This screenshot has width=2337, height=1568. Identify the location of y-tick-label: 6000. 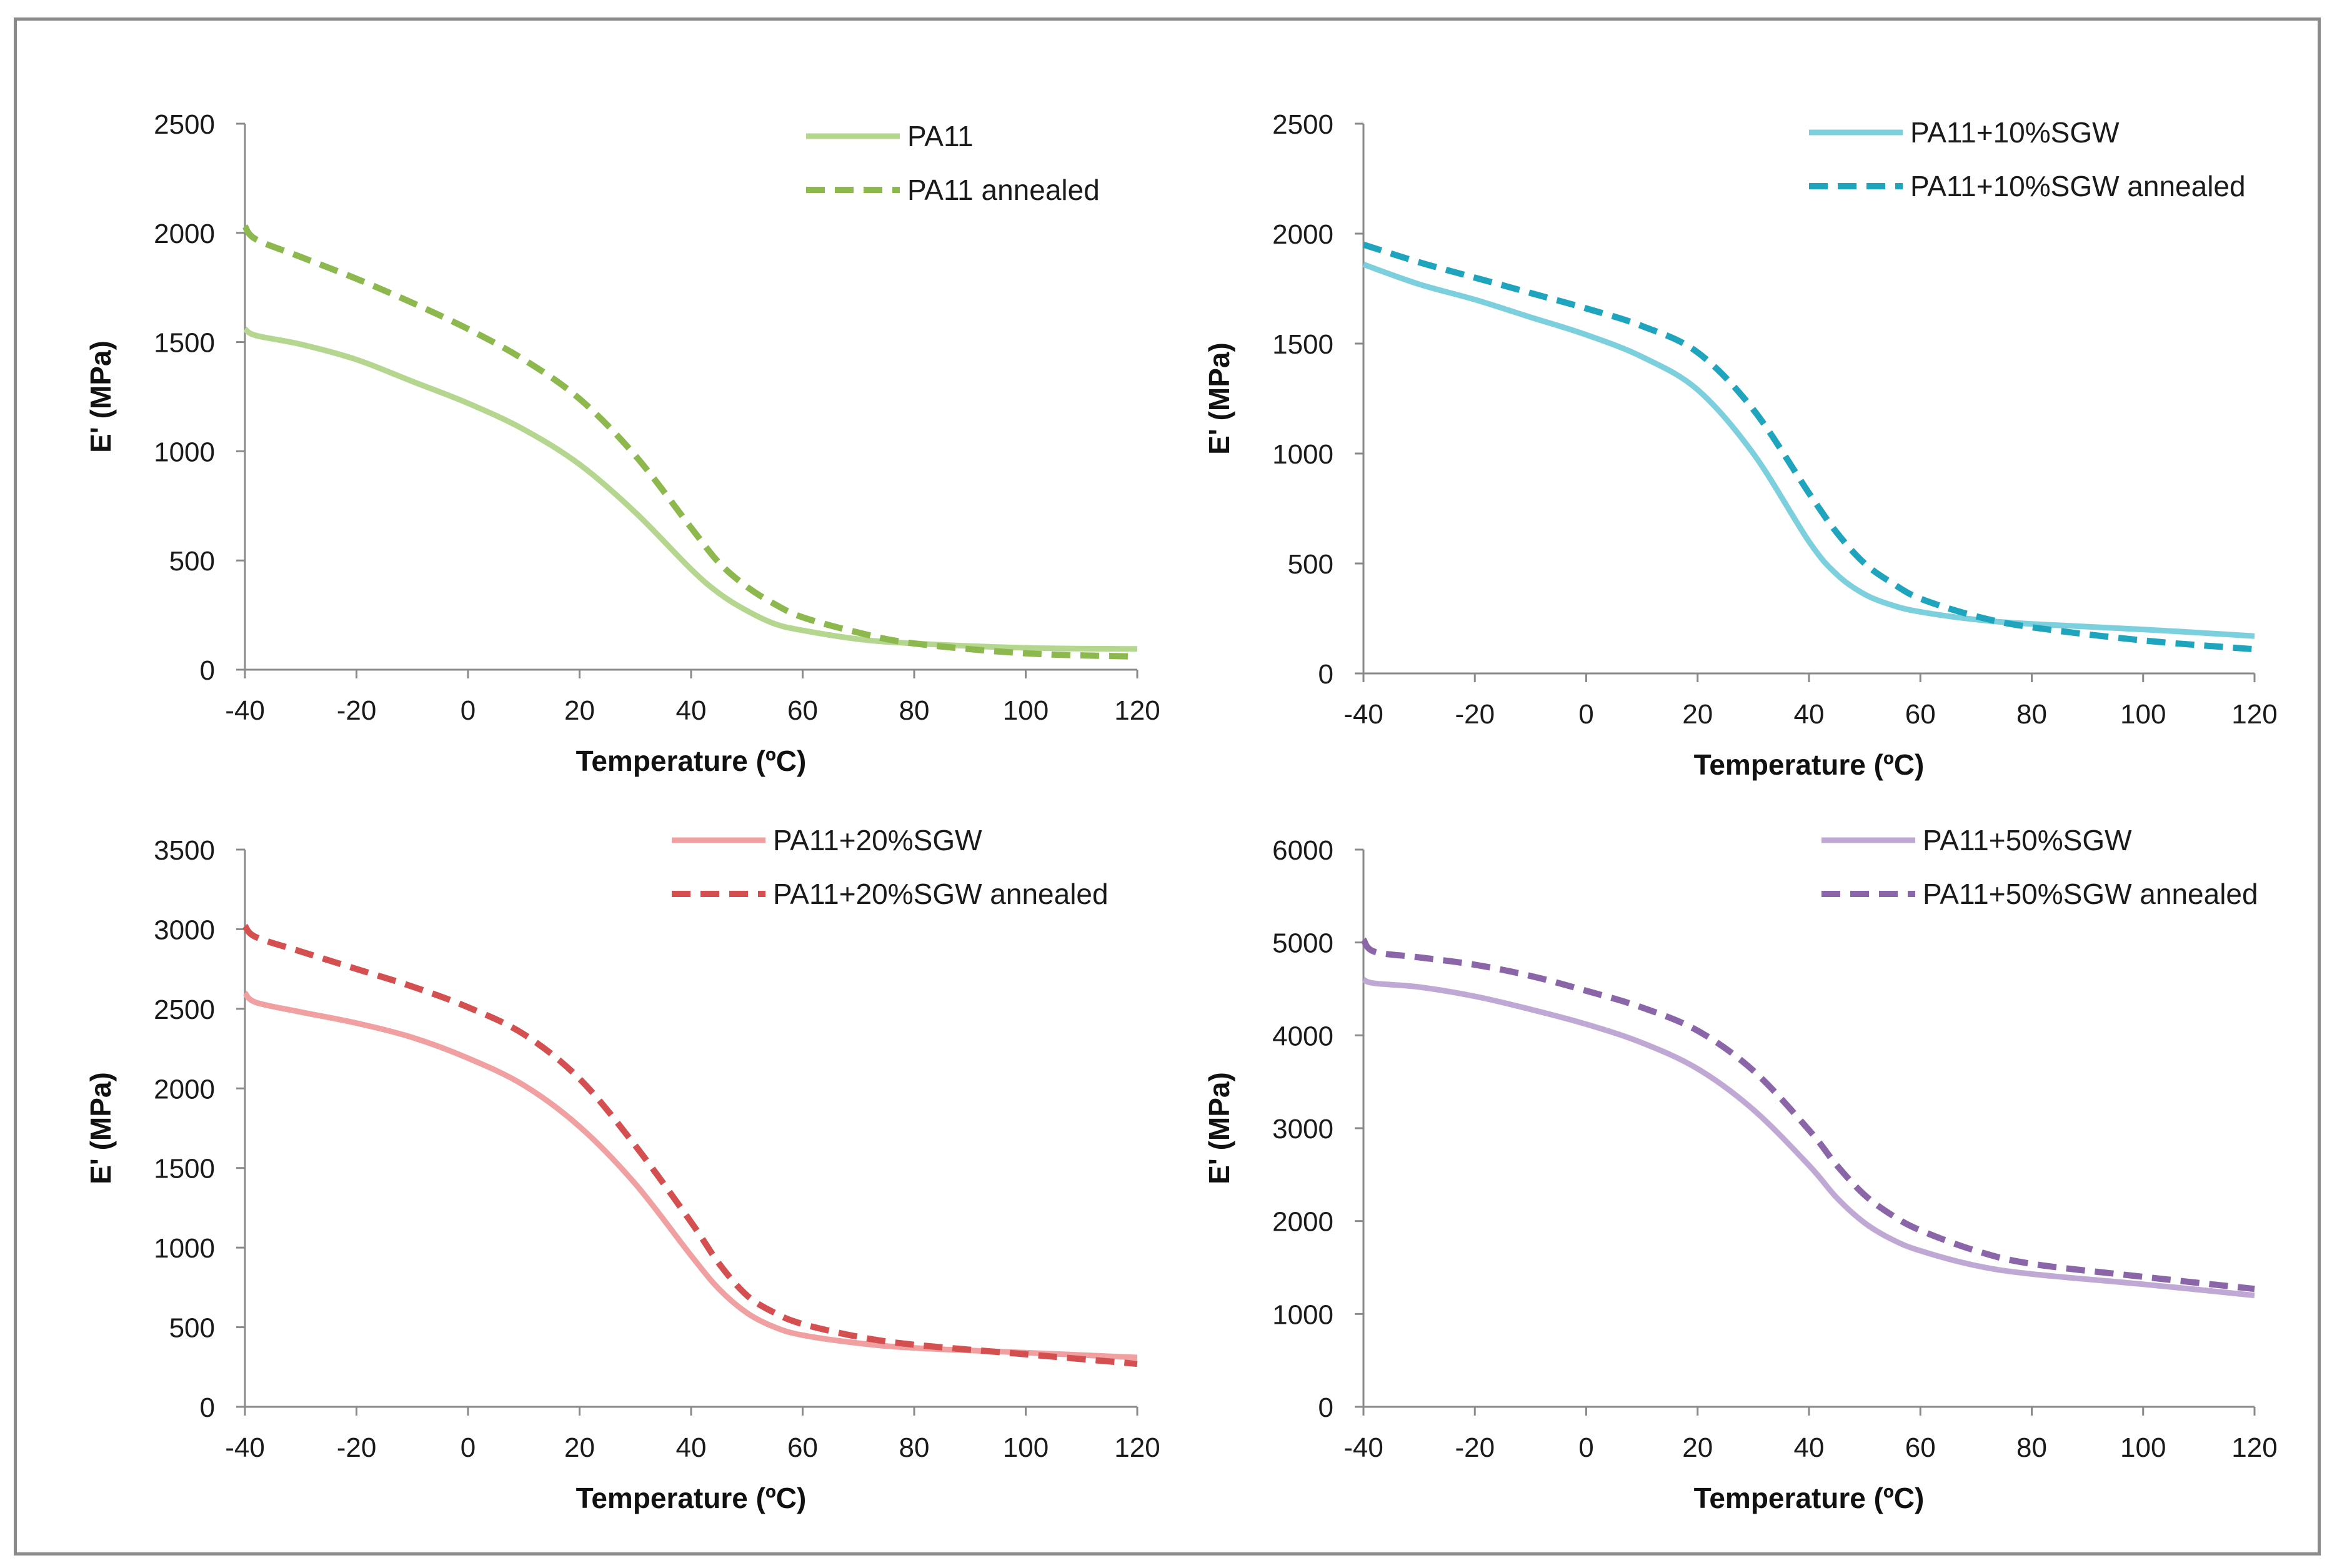
(1302, 850).